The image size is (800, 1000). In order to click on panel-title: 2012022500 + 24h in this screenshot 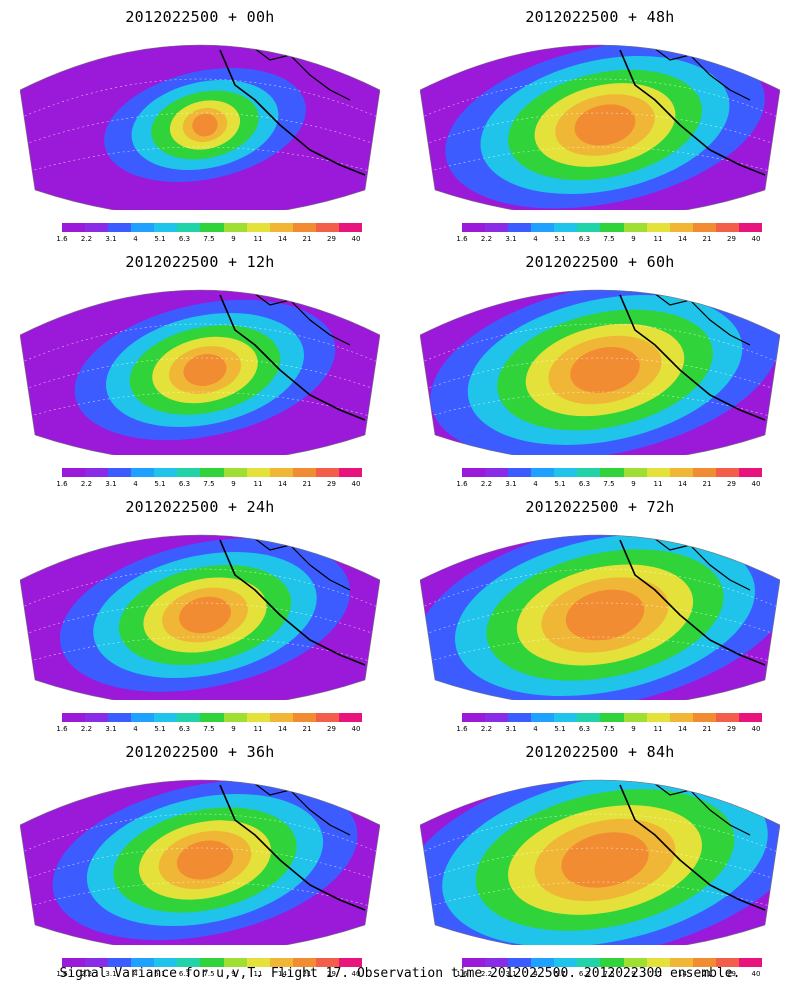, I will do `click(200, 507)`.